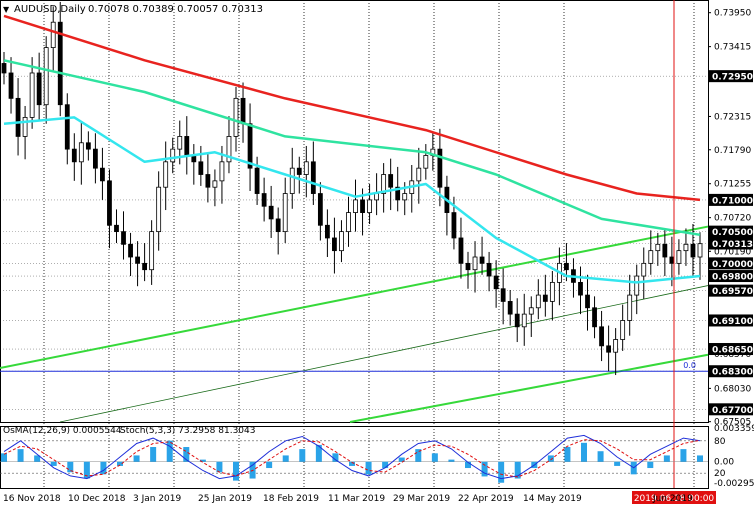 The width and height of the screenshot is (754, 510). I want to click on price-tick-label: 0.70720, so click(732, 219).